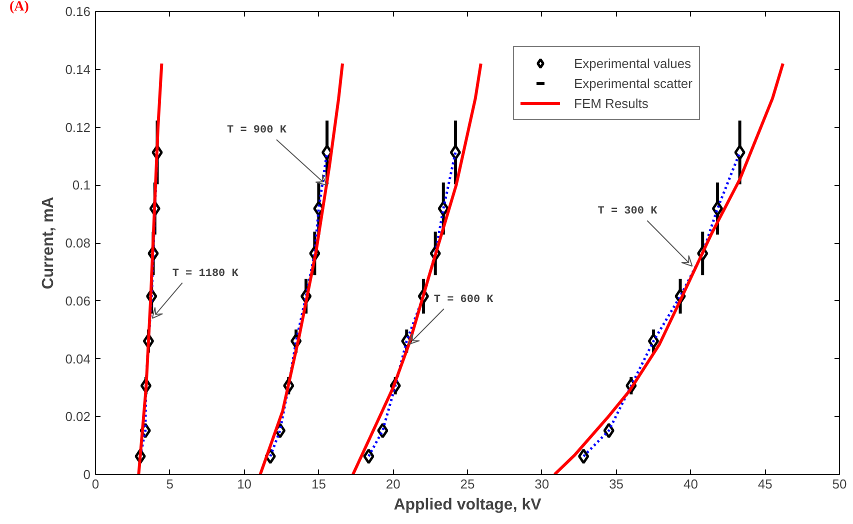 This screenshot has height=524, width=853. What do you see at coordinates (542, 484) in the screenshot?
I see `x-tick-label: 30` at bounding box center [542, 484].